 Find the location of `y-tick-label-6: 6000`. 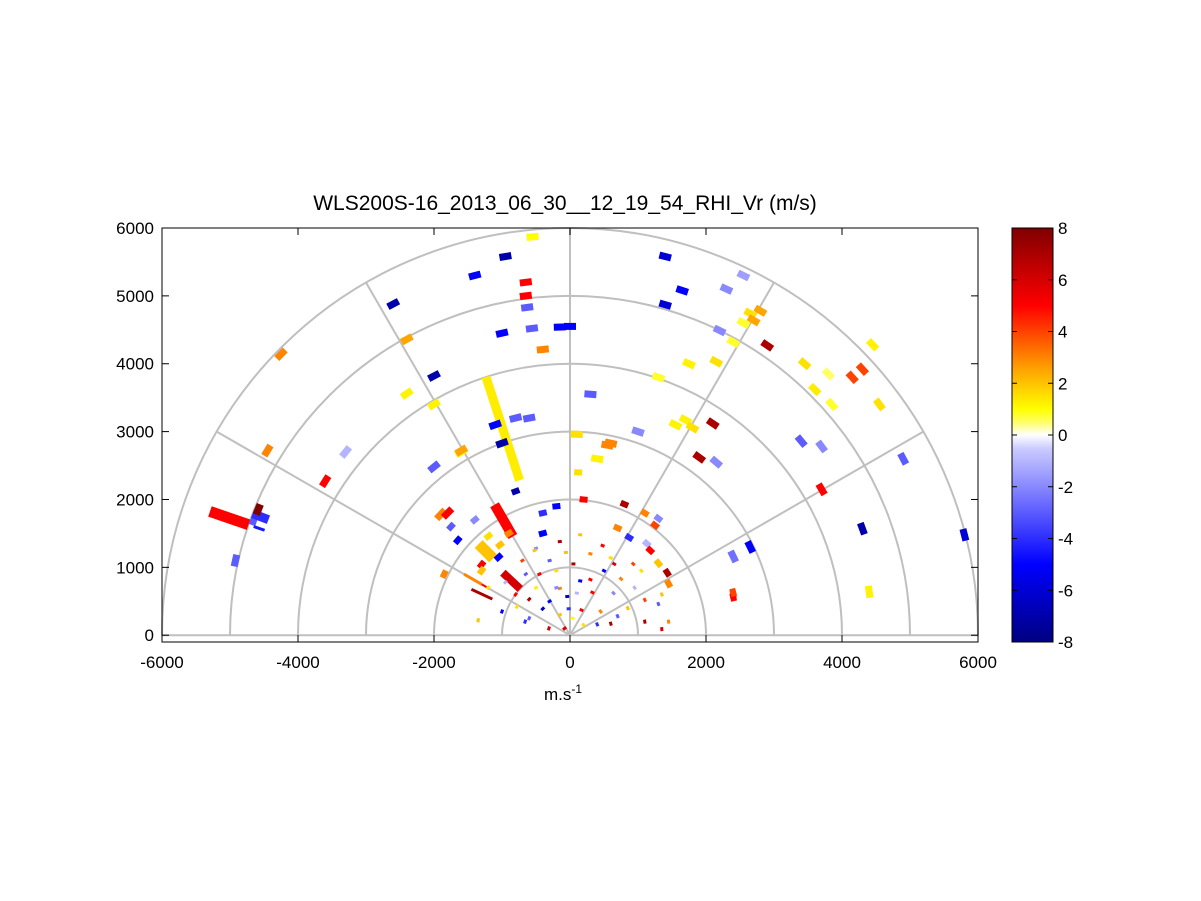

y-tick-label-6: 6000 is located at coordinates (135, 228).